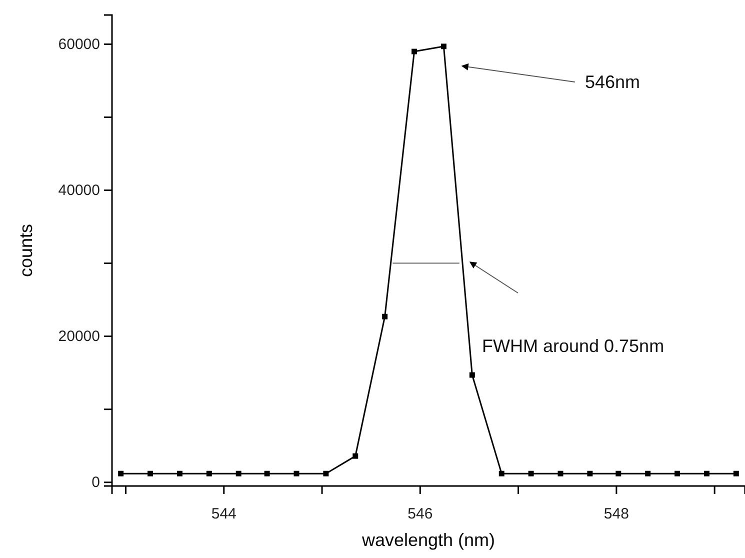 This screenshot has width=745, height=558. What do you see at coordinates (612, 82) in the screenshot?
I see `annotation: 546nm` at bounding box center [612, 82].